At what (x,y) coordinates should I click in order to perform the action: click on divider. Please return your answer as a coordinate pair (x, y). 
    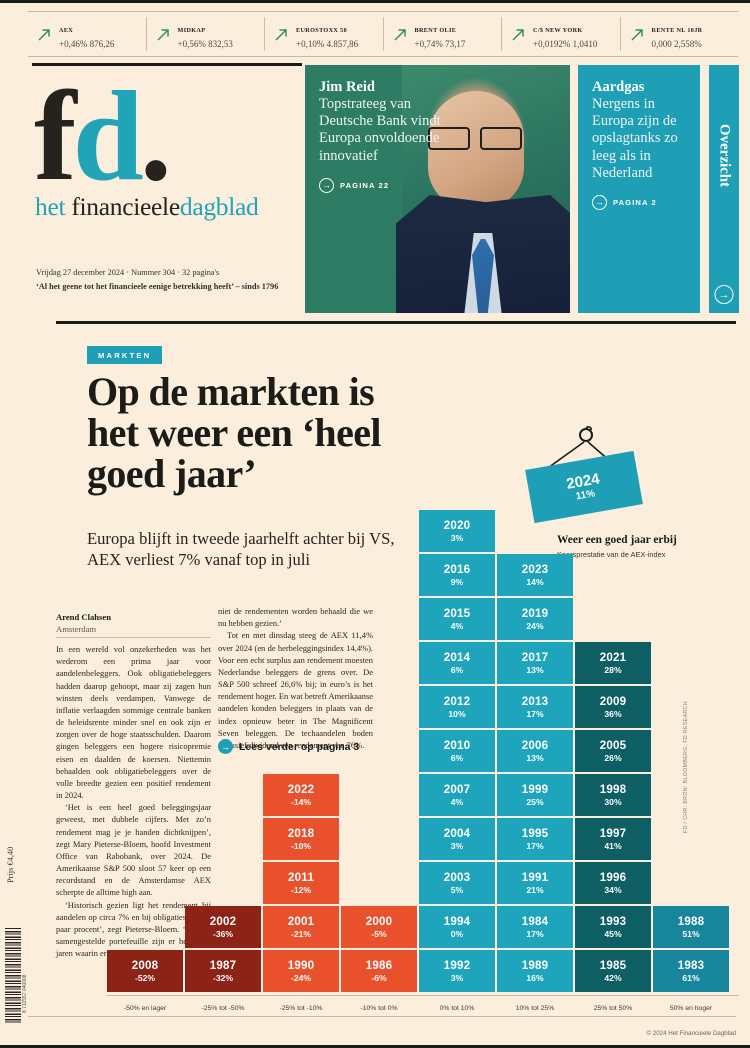
    Looking at the image, I should click on (382, 1016).